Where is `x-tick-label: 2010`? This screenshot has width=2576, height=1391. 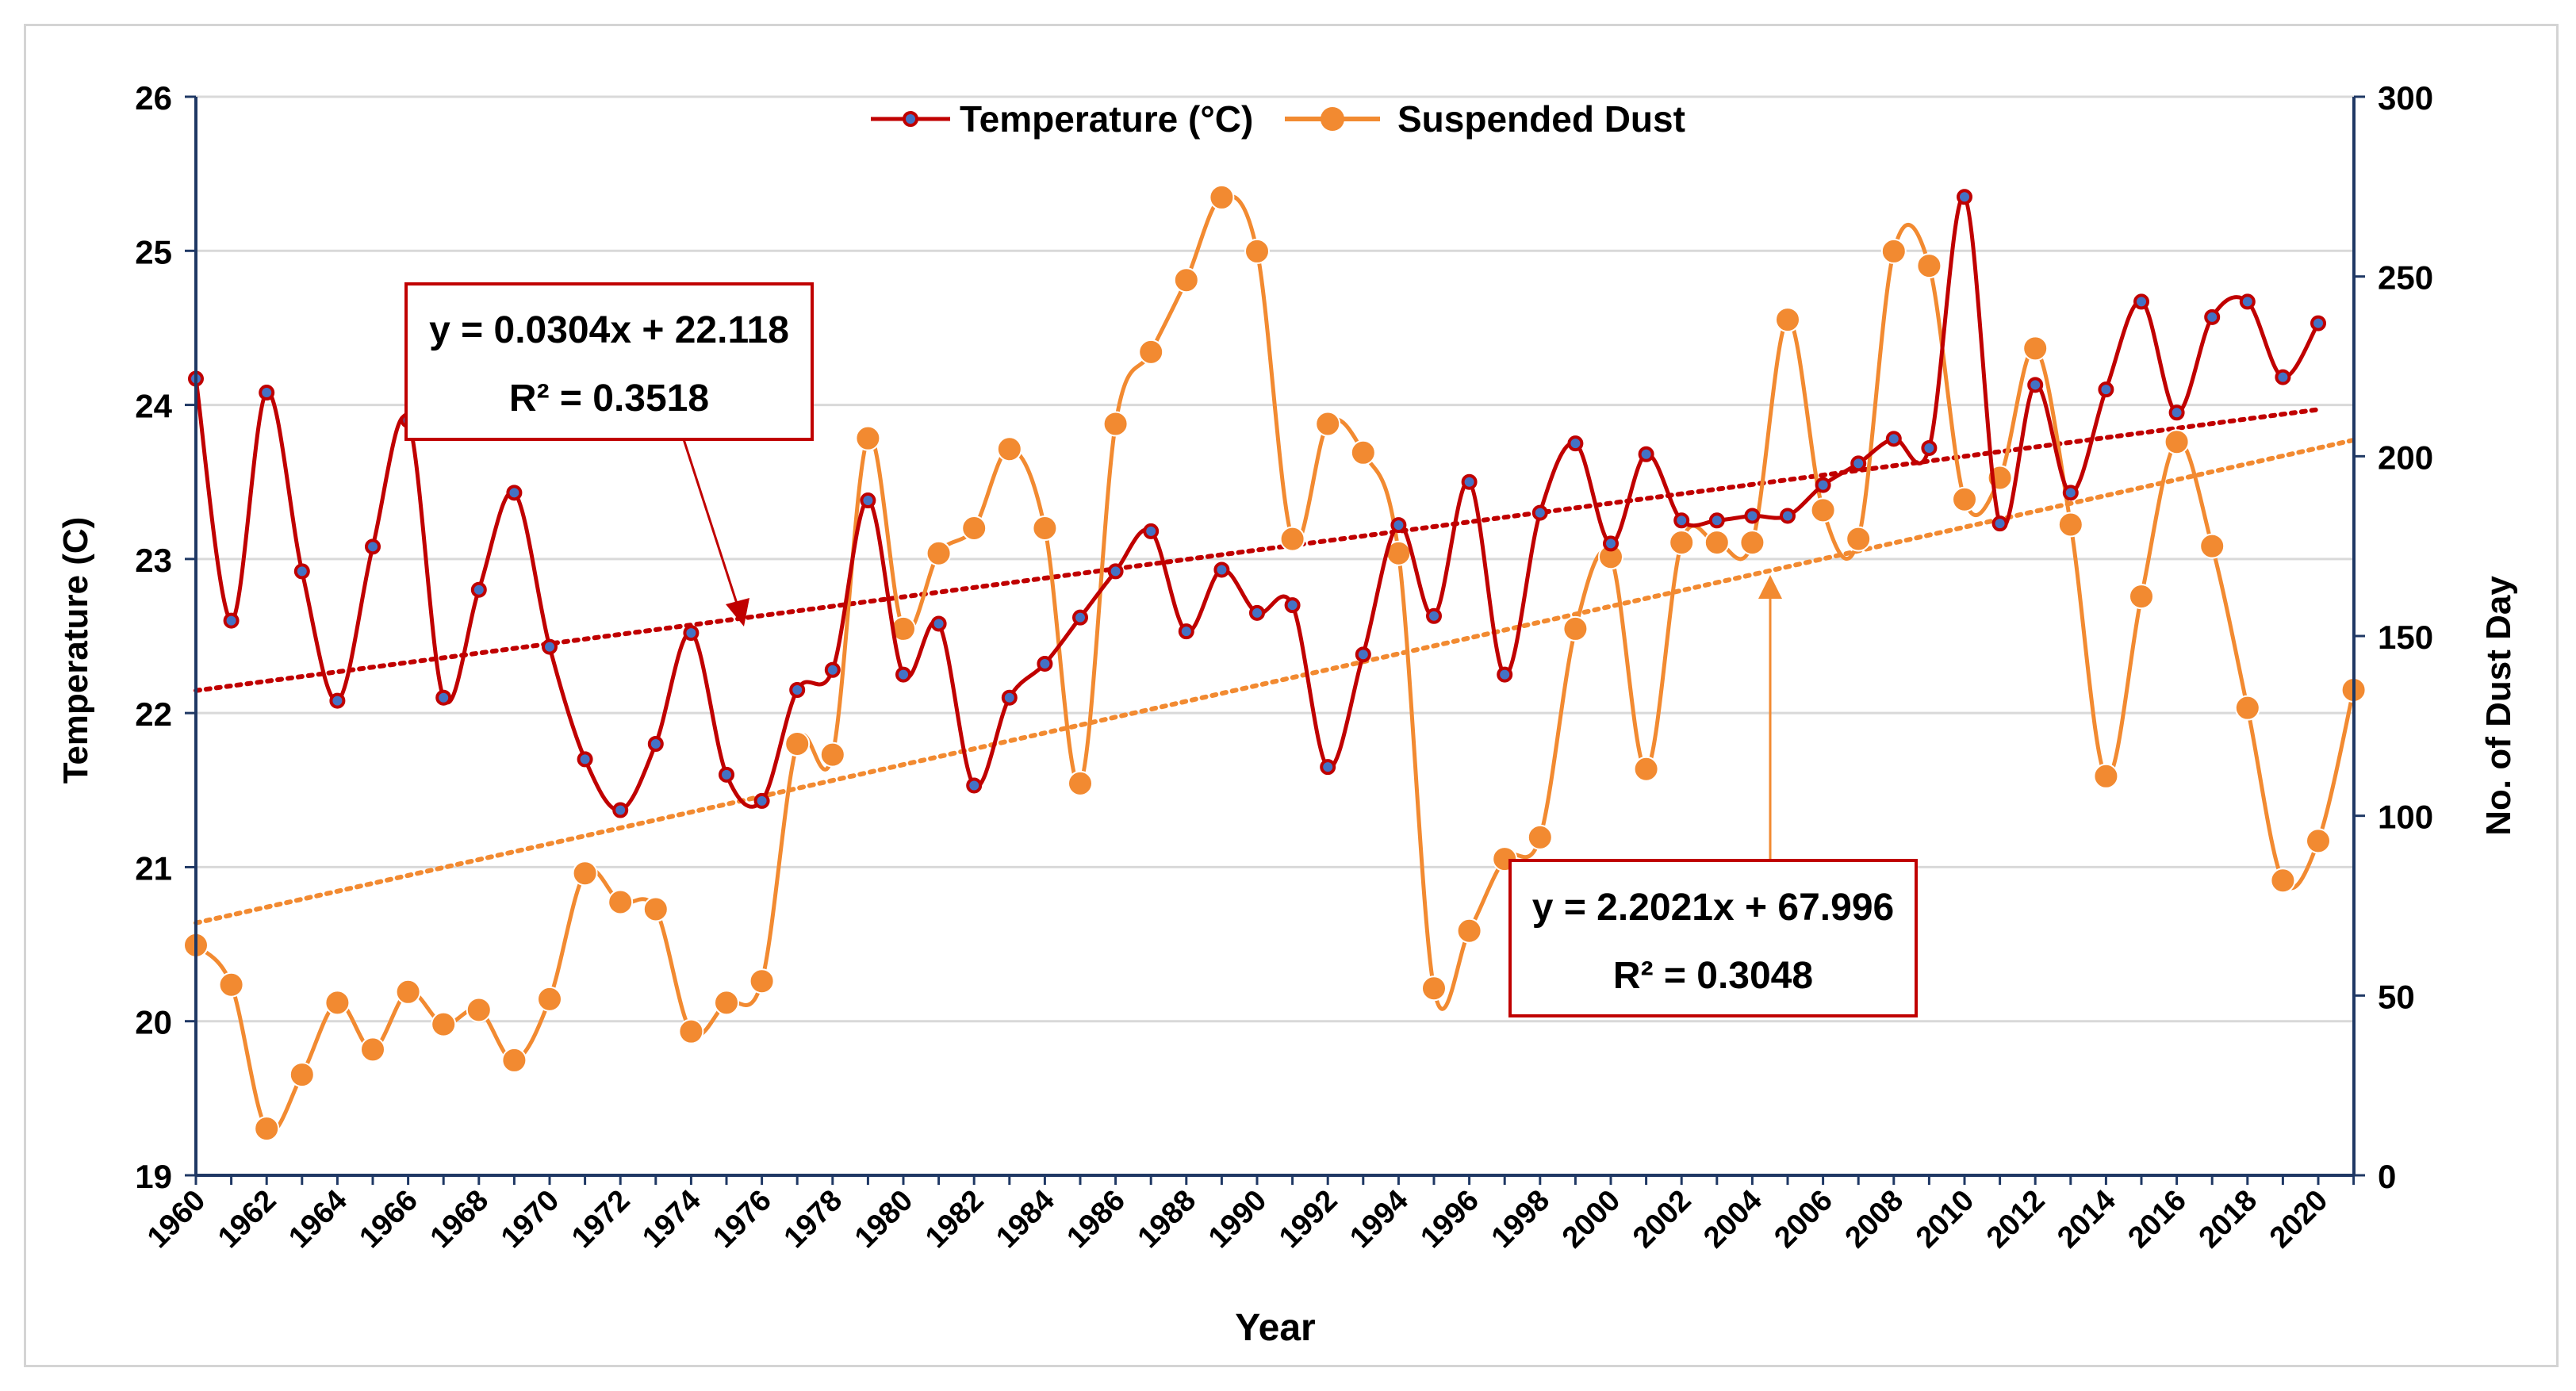 x-tick-label: 2010 is located at coordinates (1945, 1219).